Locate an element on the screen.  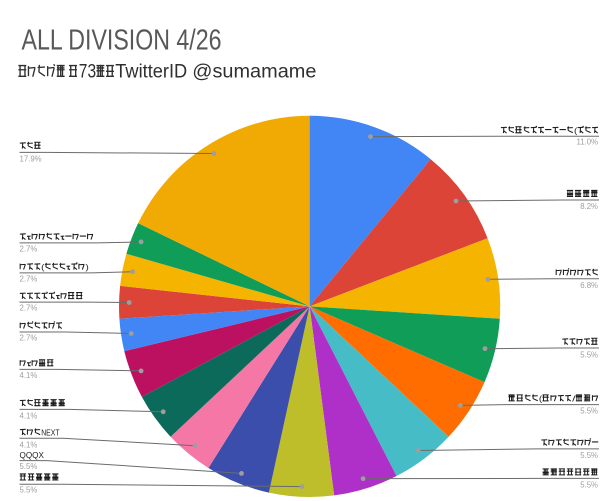
svg-text: 17.9% is located at coordinates (31, 158).